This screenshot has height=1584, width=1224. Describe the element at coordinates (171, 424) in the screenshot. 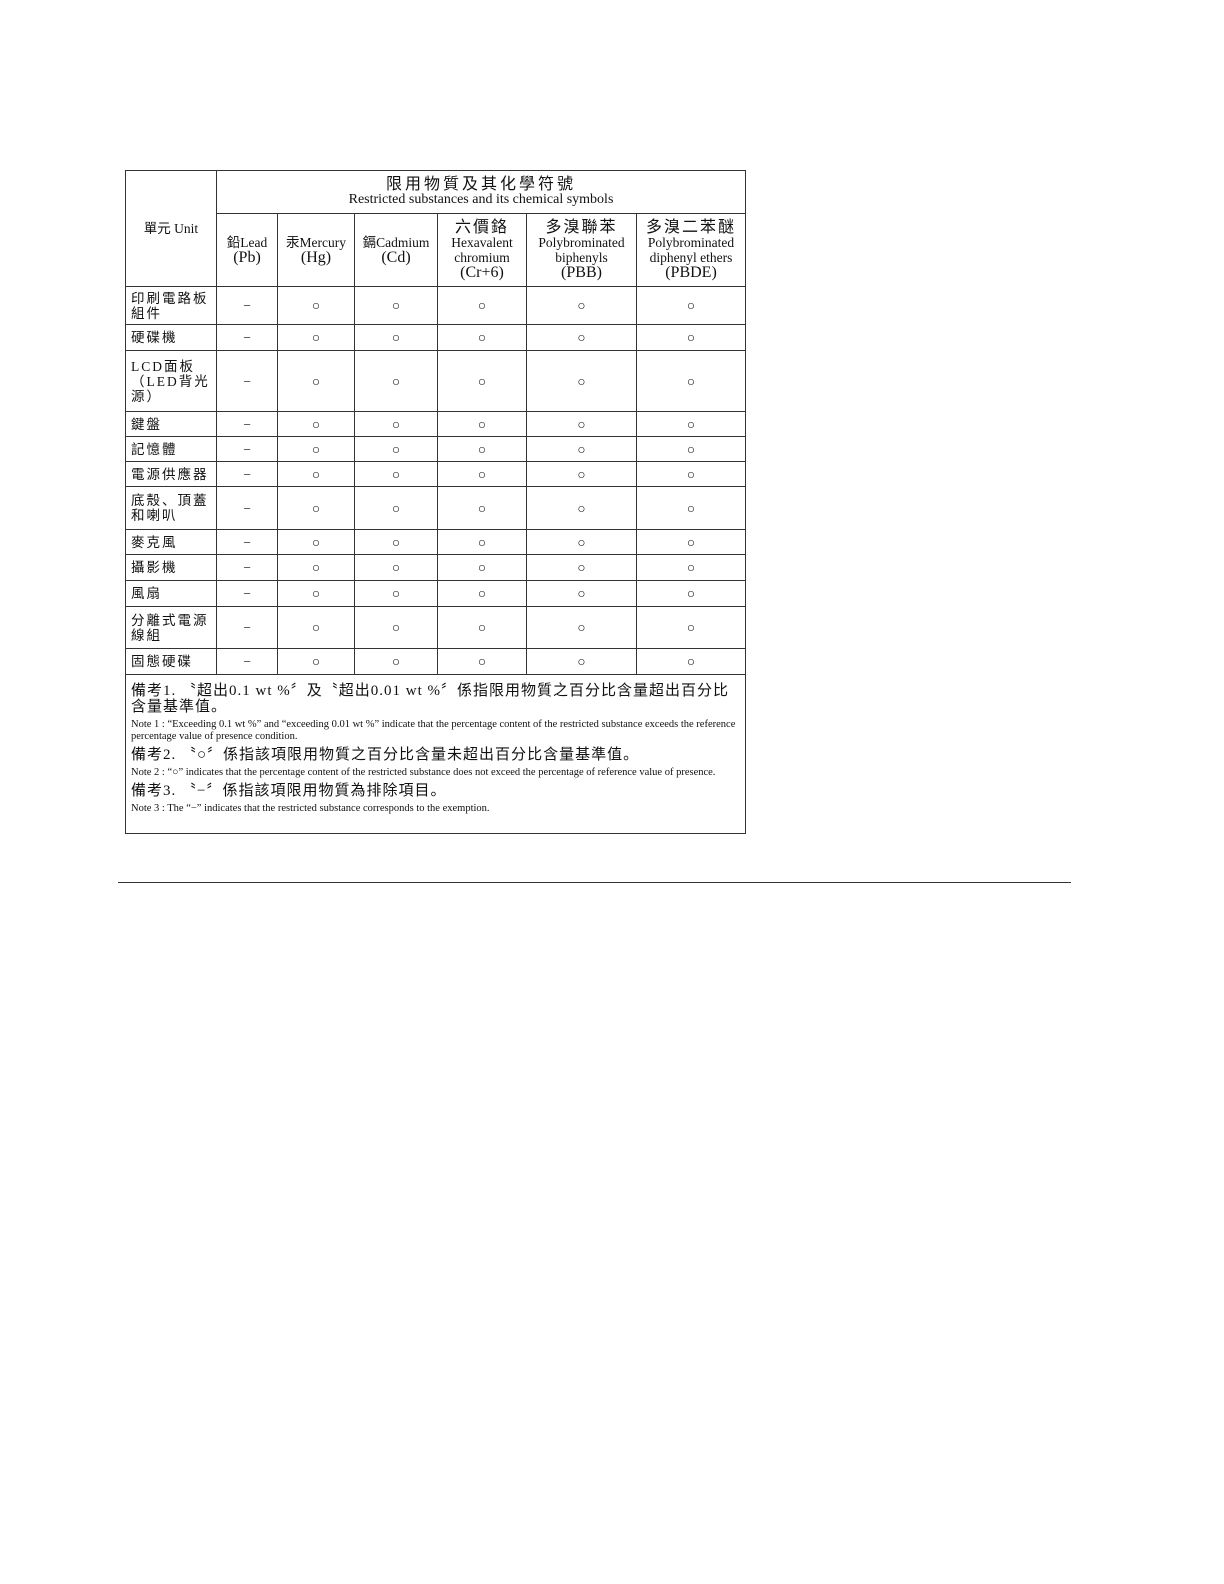

I see `row-label: 鍵盤` at that location.